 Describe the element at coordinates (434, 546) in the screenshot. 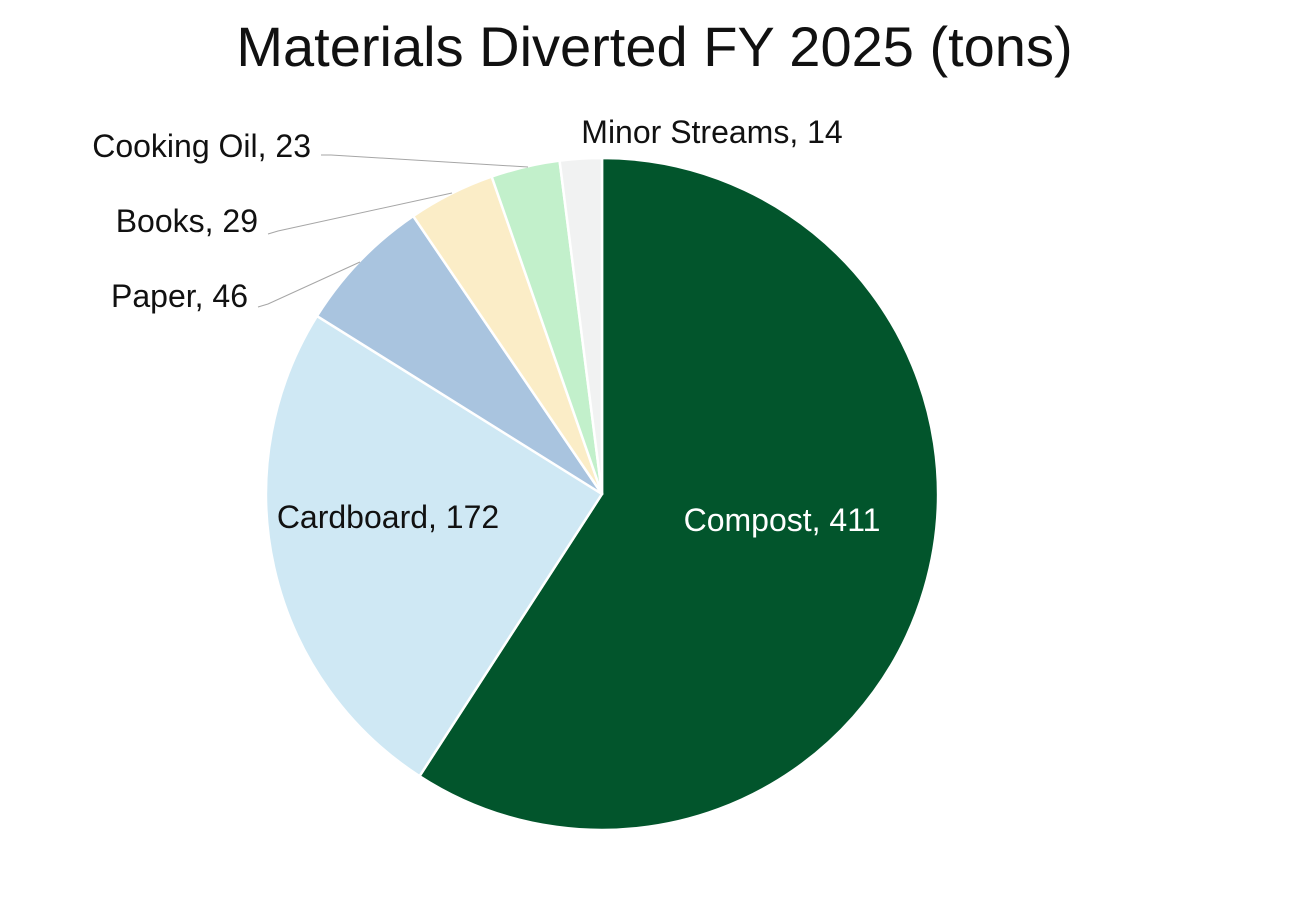

I see `pie-slice-cardboard` at that location.